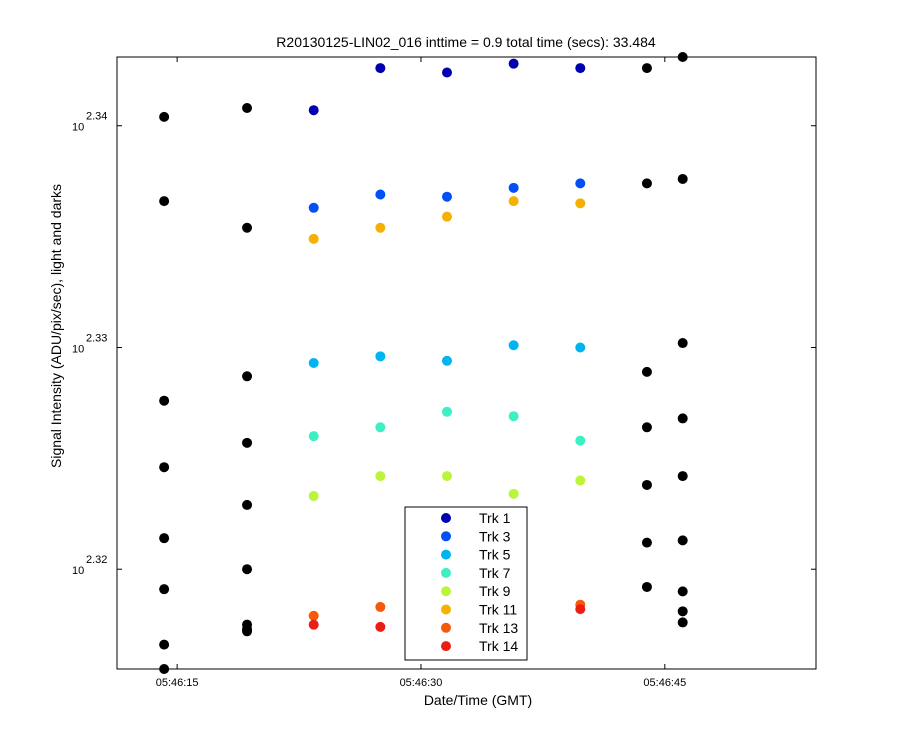 Image resolution: width=900 pixels, height=750 pixels. Describe the element at coordinates (495, 555) in the screenshot. I see `legend-label: Trk 5` at that location.